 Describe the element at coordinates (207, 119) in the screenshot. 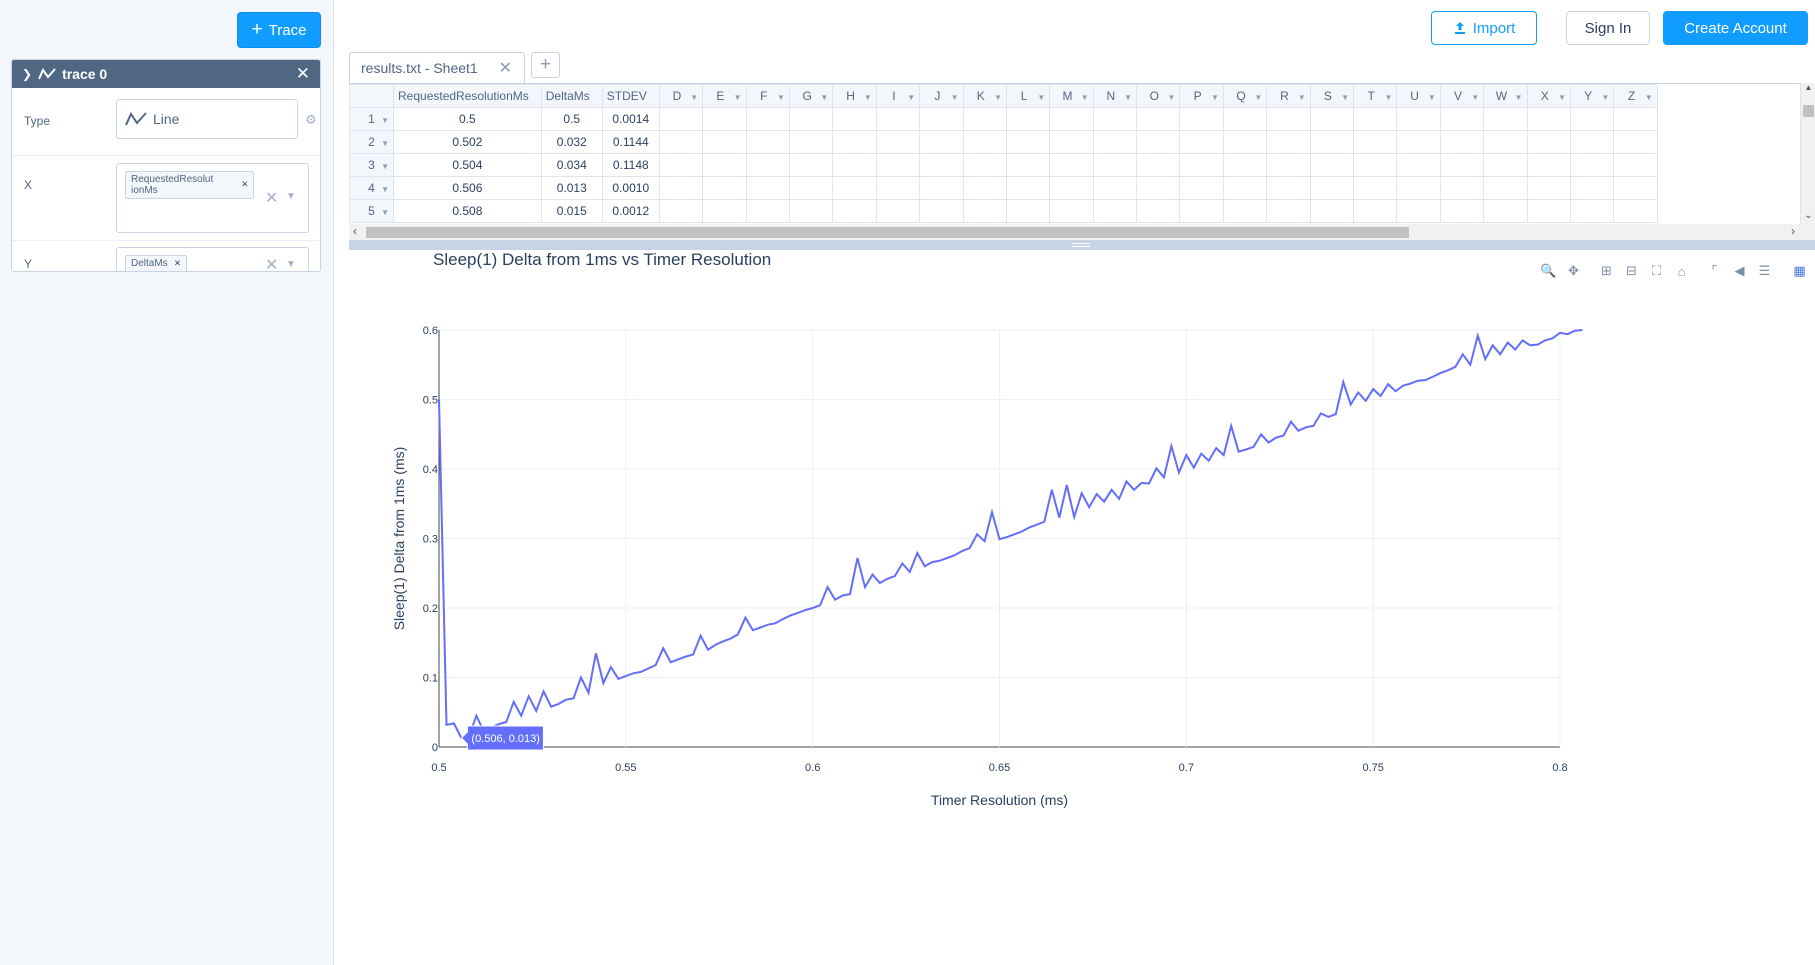

I see `type-dropdown: Line` at that location.